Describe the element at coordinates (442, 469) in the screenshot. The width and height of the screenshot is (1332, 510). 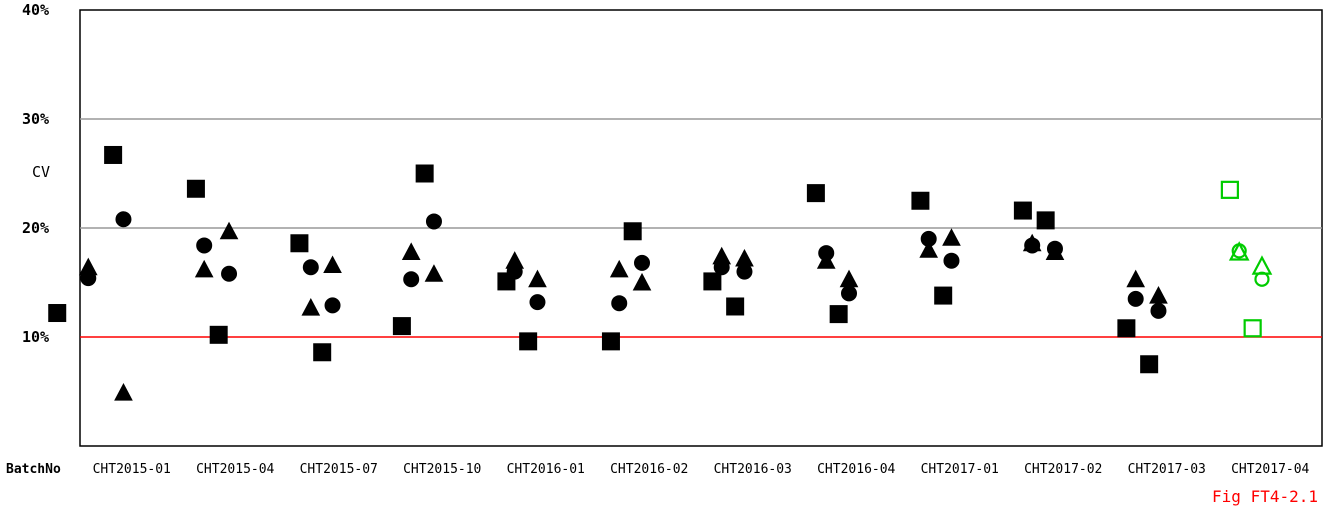
I see `category-label: CHT2015-10` at that location.